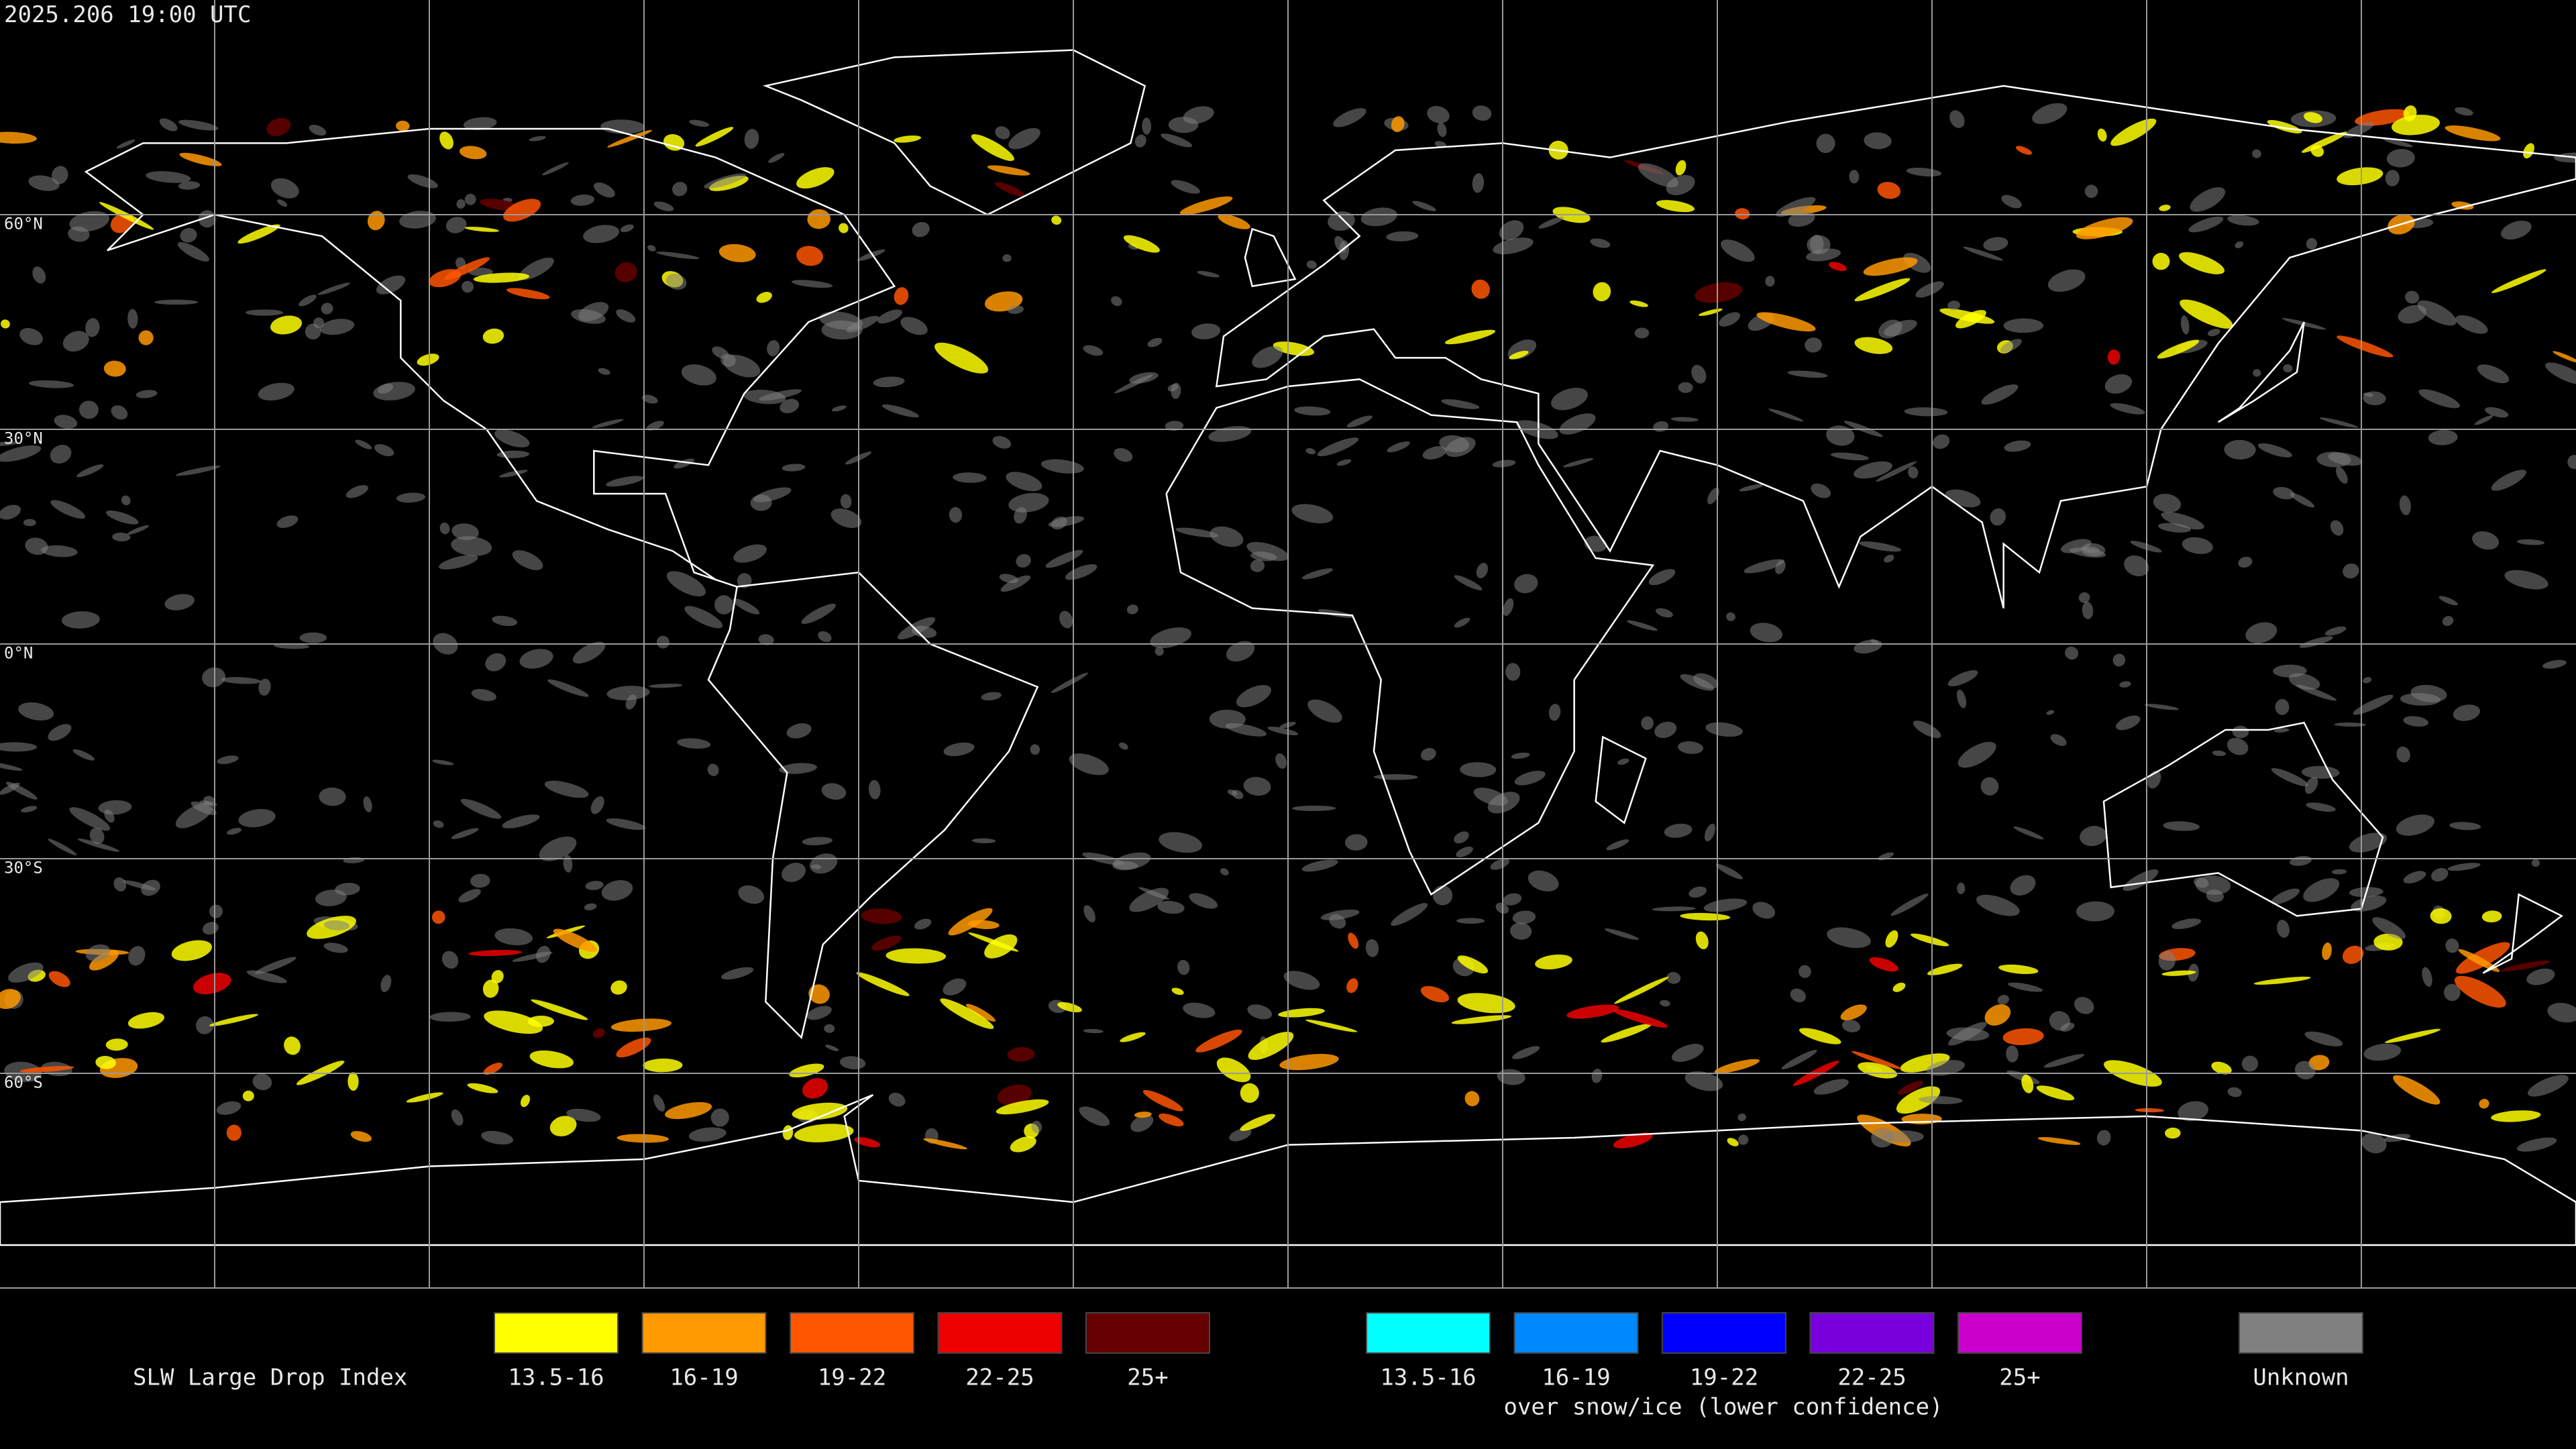 This screenshot has height=1449, width=2576. I want to click on legend-swatch, so click(2019, 1333).